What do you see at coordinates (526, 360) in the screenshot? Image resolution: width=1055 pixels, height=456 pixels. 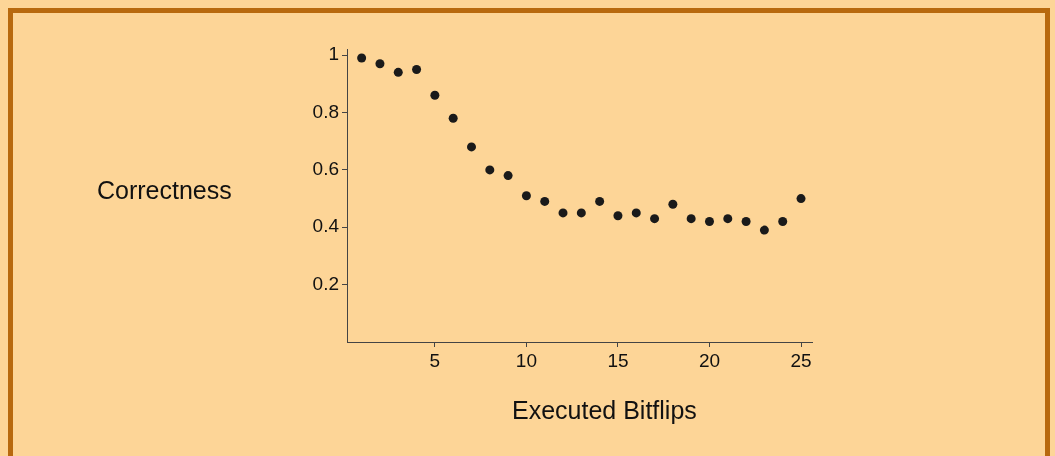 I see `x-tick-label: 10` at bounding box center [526, 360].